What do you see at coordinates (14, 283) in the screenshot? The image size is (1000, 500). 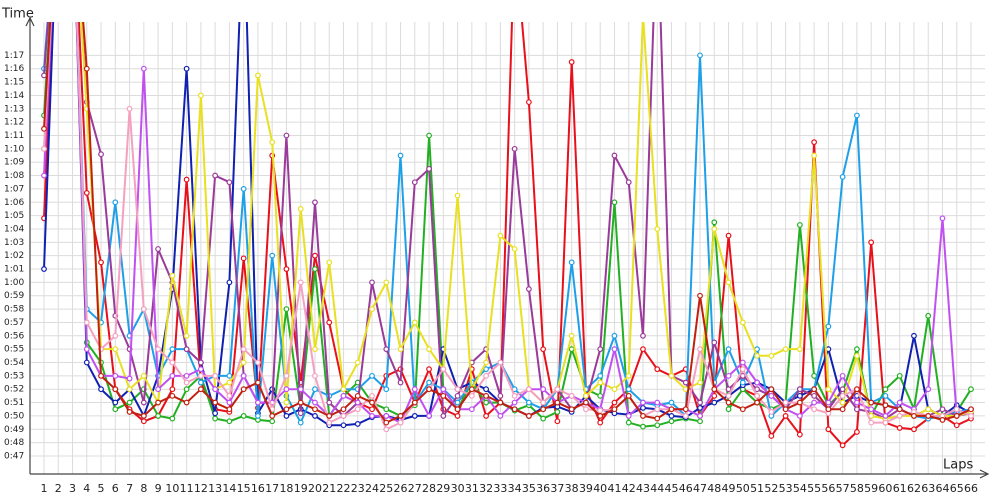 I see `y-tick-label: 1:00` at bounding box center [14, 283].